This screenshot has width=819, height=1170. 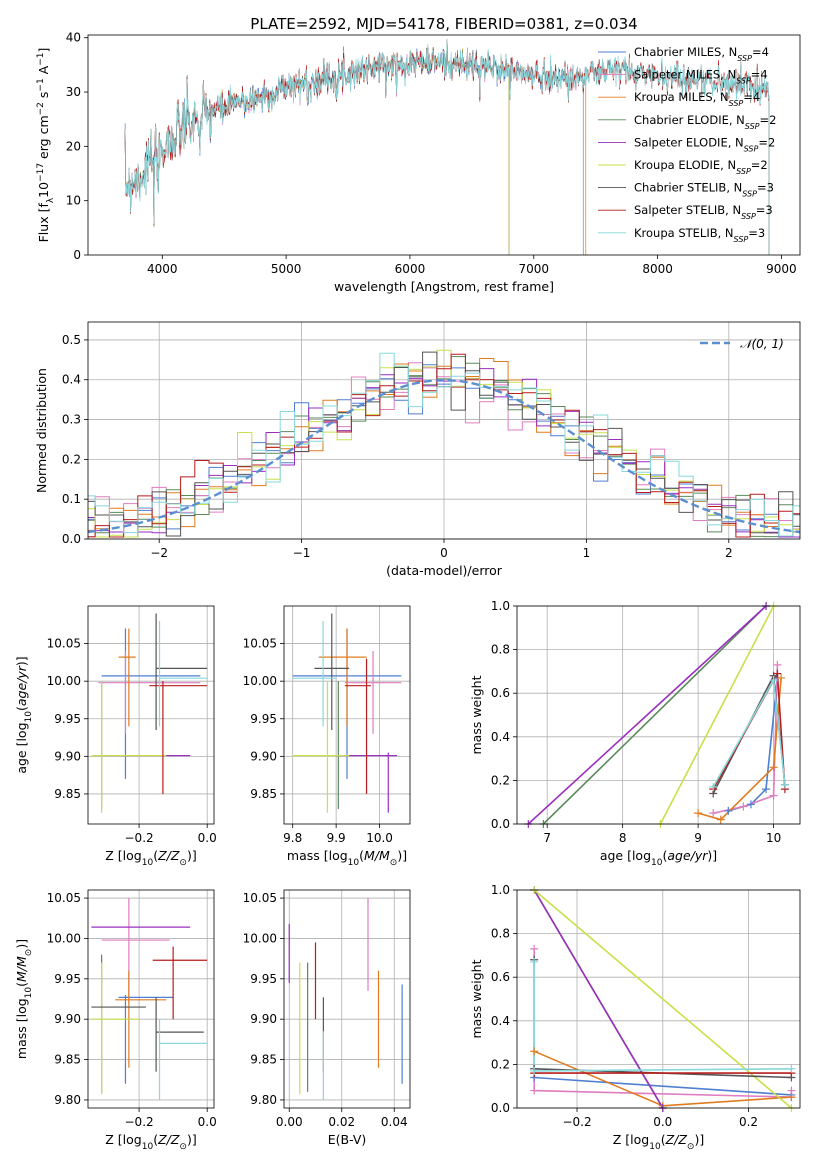 I want to click on y-tick-label: 0.3, so click(x=71, y=420).